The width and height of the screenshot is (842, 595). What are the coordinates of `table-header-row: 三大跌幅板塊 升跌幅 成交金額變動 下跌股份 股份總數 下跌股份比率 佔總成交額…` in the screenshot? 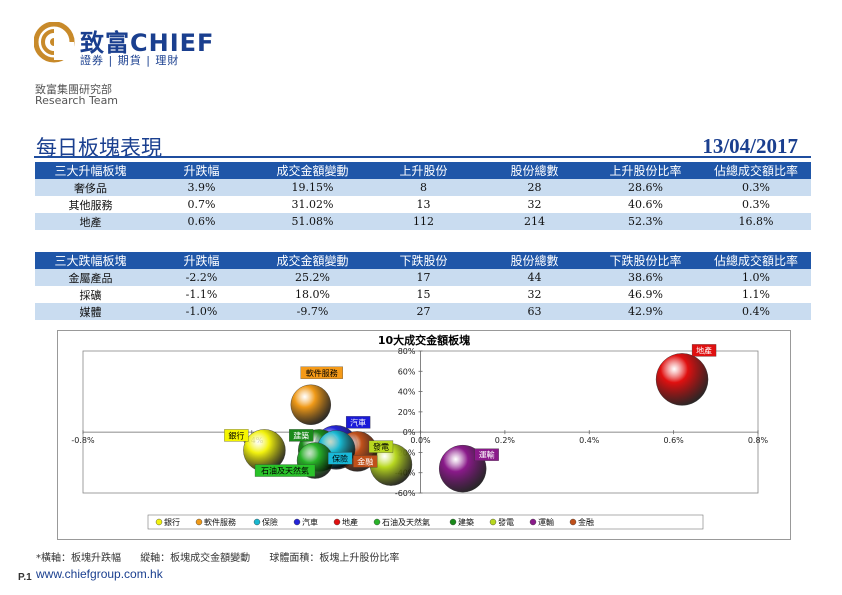 It's located at (423, 260).